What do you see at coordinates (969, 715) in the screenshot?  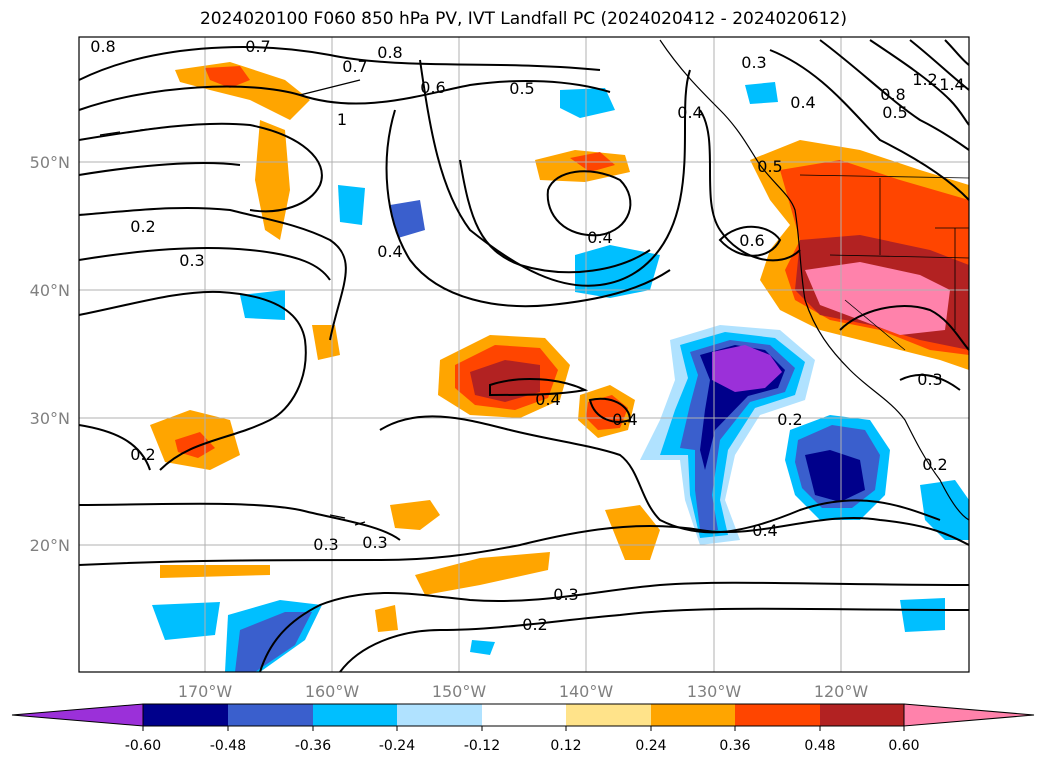 I see `colorbar-high-extension` at bounding box center [969, 715].